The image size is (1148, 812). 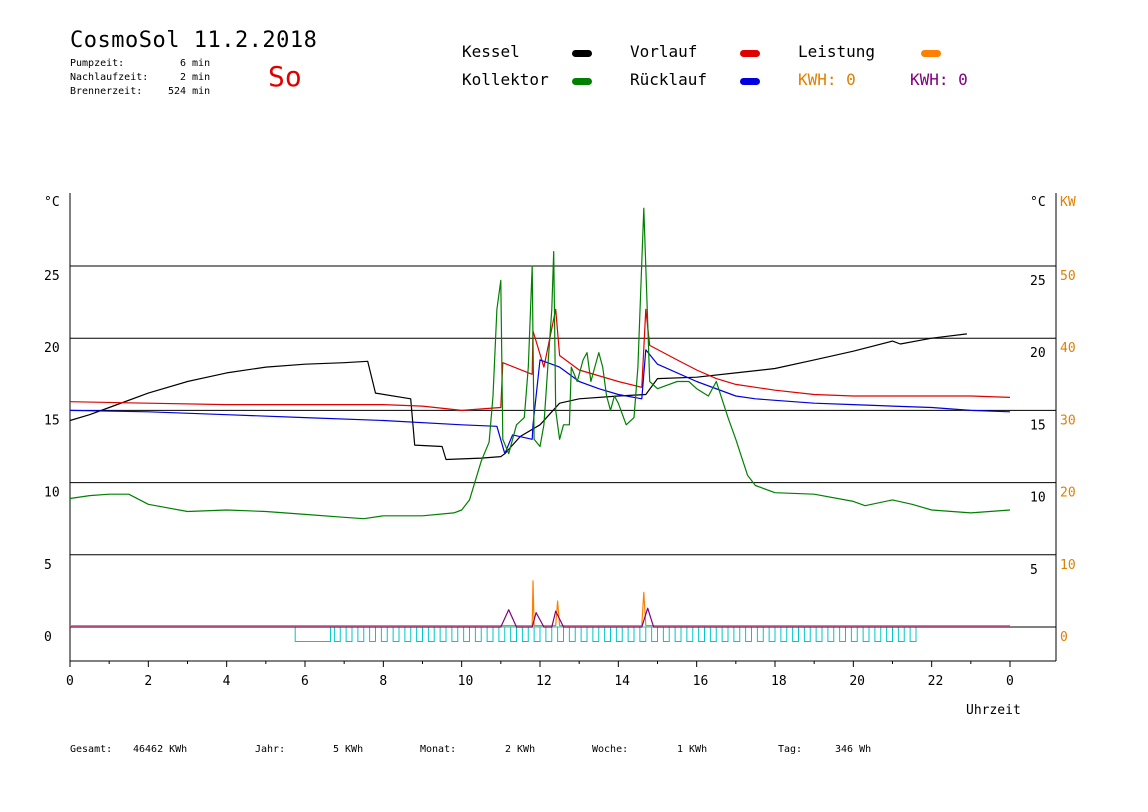 I want to click on legend-kwh-orange: KWH: 0, so click(x=827, y=79).